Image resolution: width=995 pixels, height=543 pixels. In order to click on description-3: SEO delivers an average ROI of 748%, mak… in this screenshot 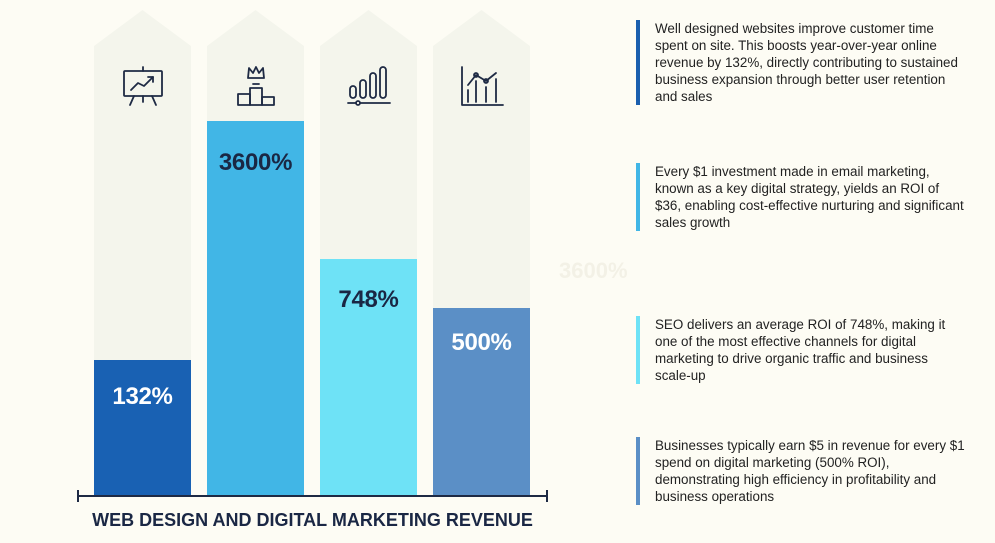, I will do `click(800, 350)`.